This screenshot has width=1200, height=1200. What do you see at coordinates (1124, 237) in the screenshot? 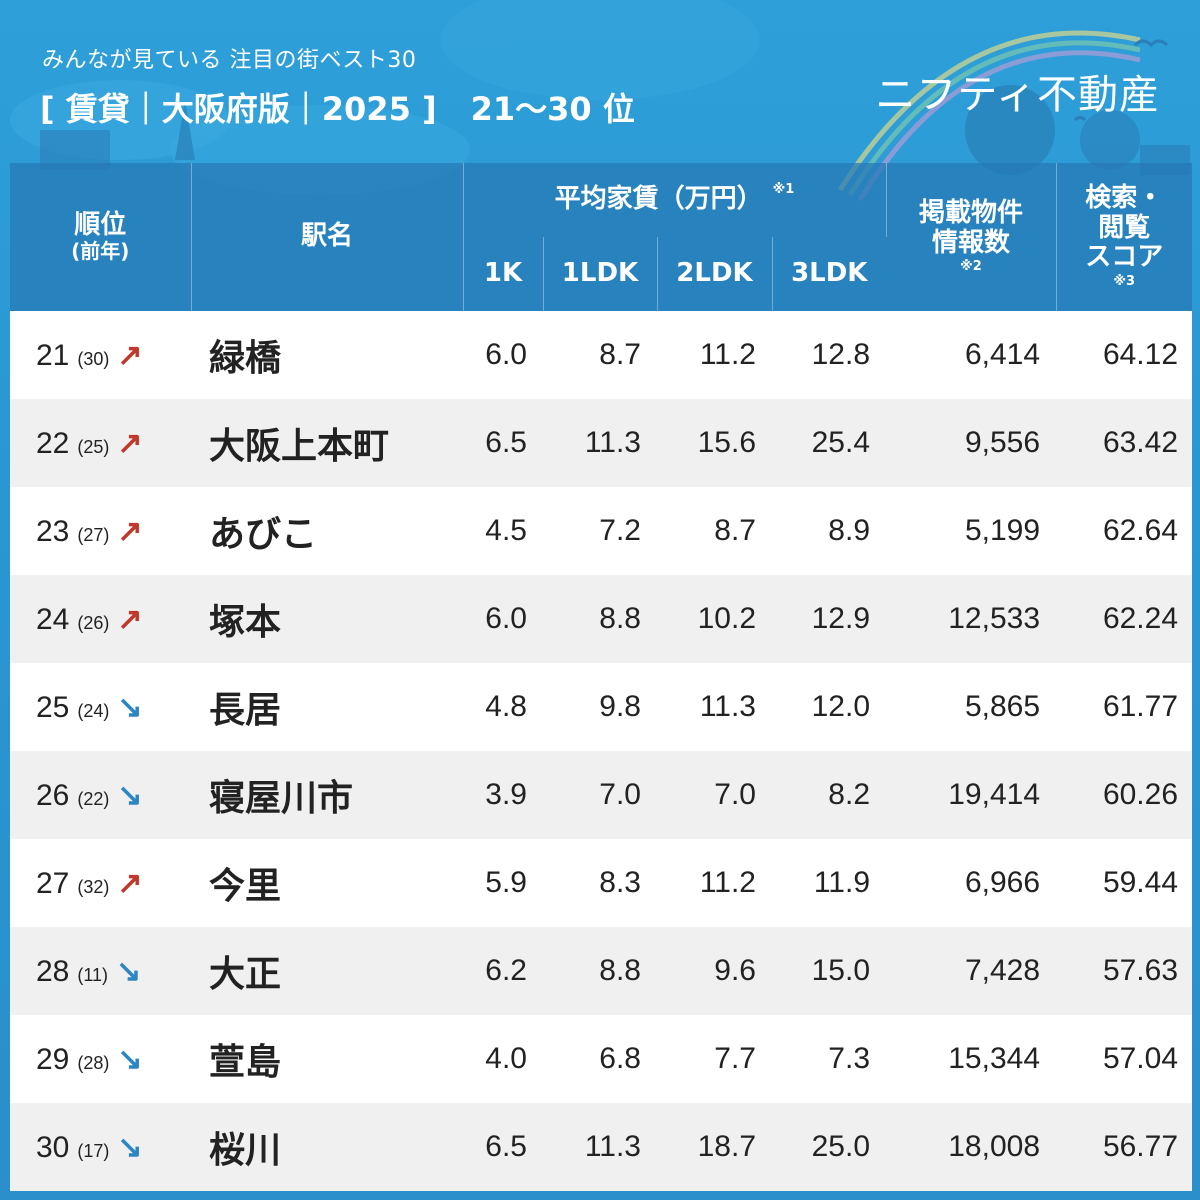
I see `col-score: 検索・ 閲覧 スコア ※3` at bounding box center [1124, 237].